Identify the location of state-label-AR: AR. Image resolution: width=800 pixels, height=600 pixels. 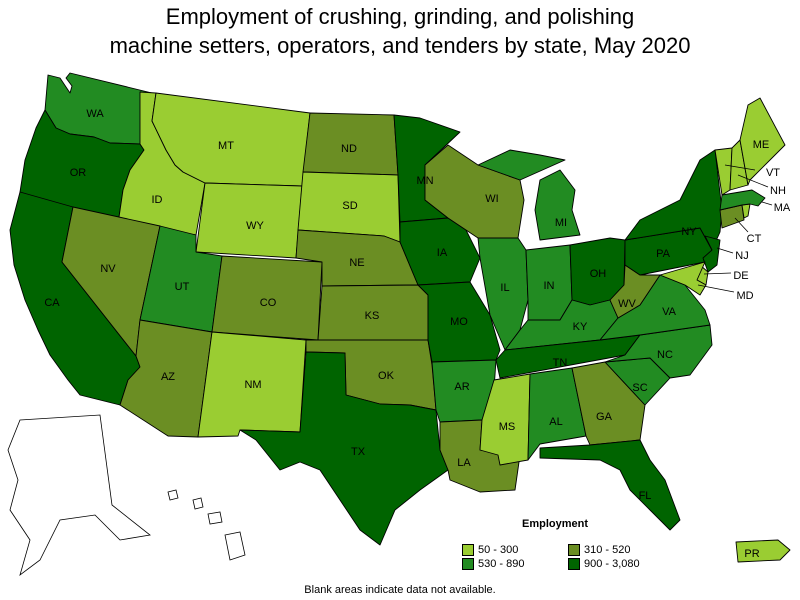
(461, 387).